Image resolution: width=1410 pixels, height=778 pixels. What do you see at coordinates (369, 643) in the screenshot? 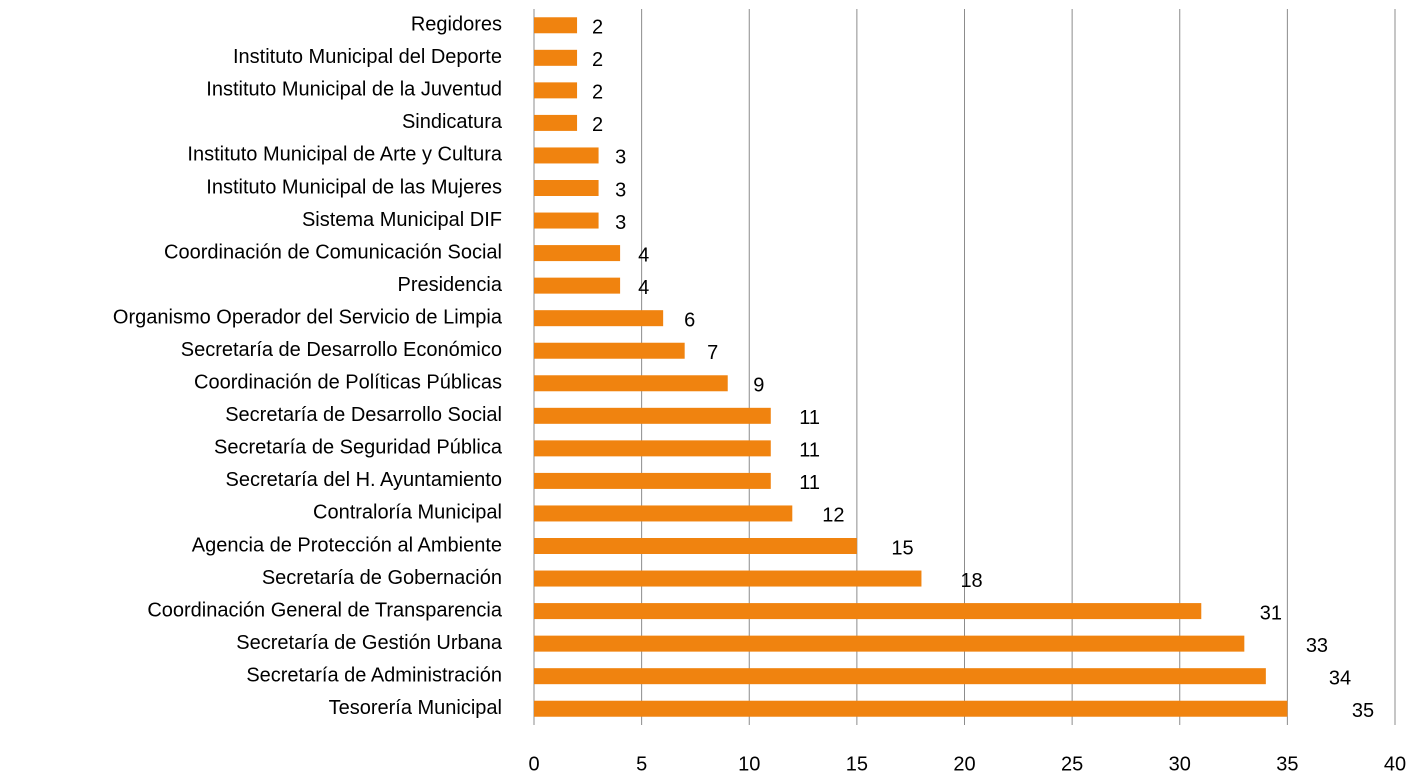
I see `y-tick-label: Secretaría de Gestión Urbana` at bounding box center [369, 643].